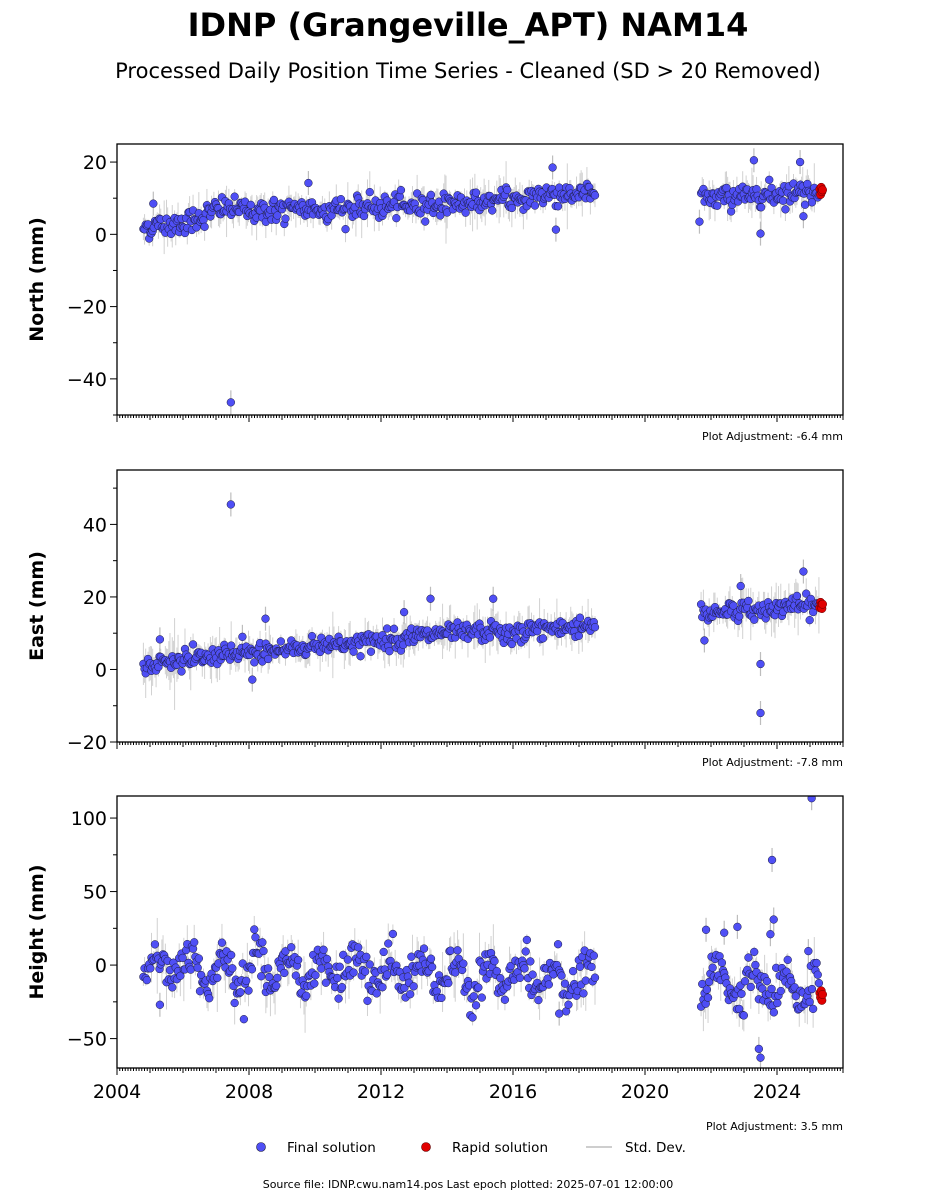 This screenshot has height=1200, width=937. What do you see at coordinates (468, 1085) in the screenshot?
I see `height-x-axis: 2004 2008 2012 2016 2020 2024` at bounding box center [468, 1085].